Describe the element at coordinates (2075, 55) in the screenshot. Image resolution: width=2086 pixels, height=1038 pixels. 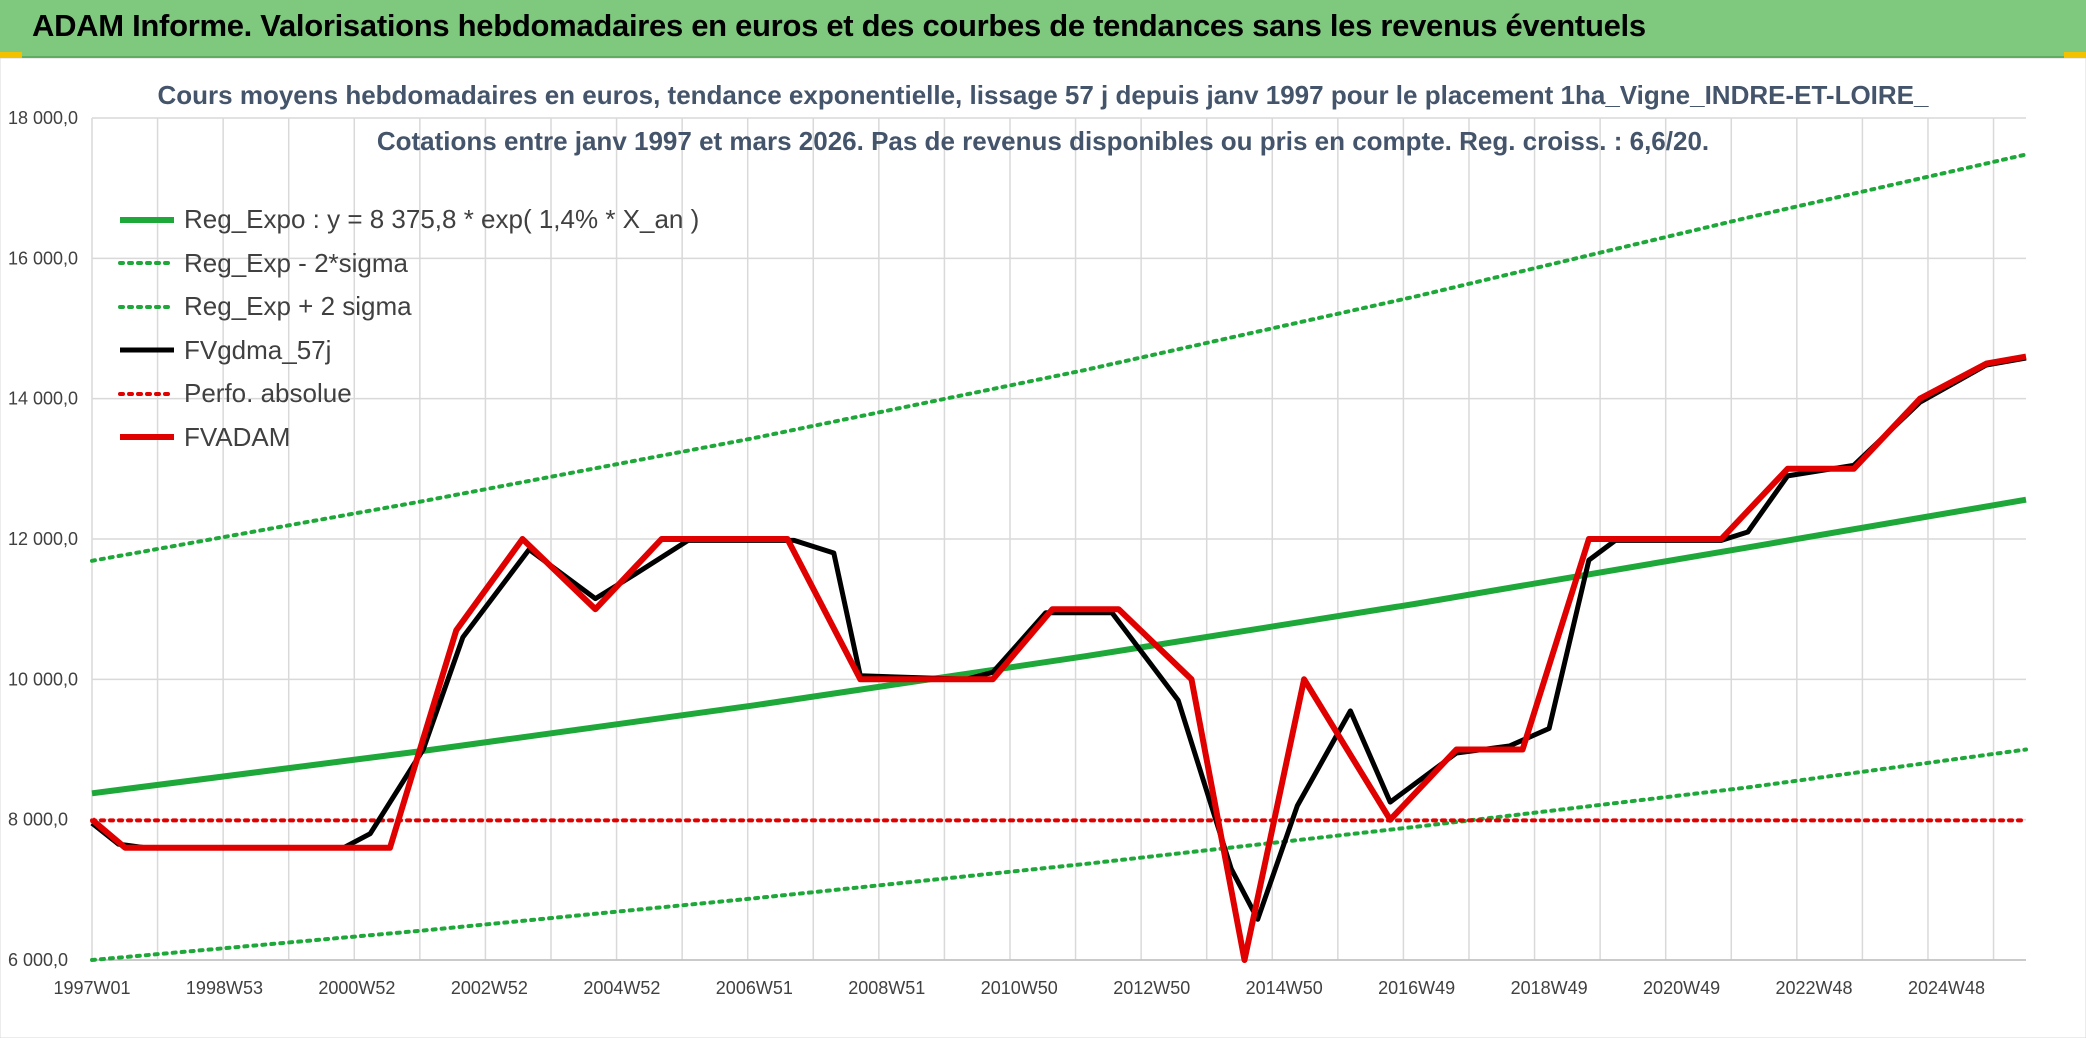
I see `corner-accent-right` at that location.